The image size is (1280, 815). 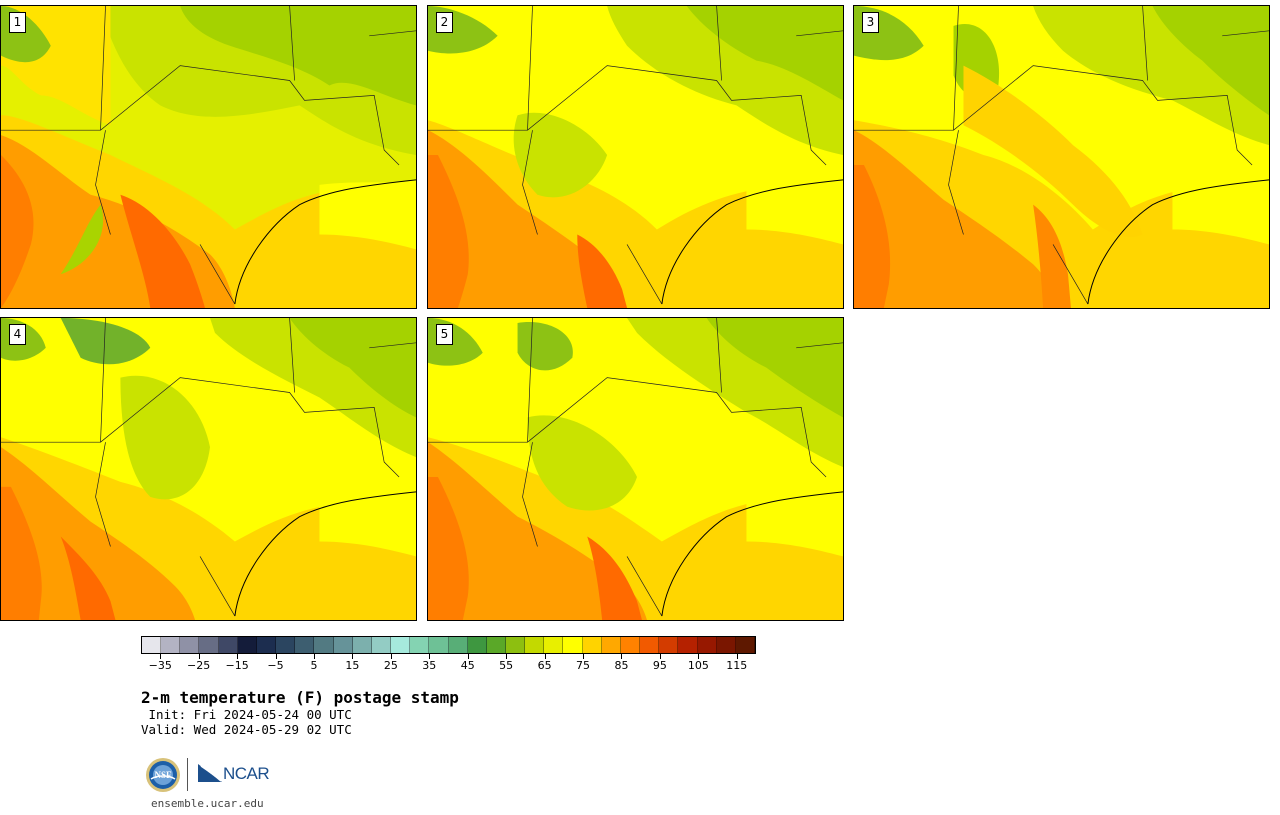 What do you see at coordinates (17, 334) in the screenshot?
I see `panel-label-4: 4` at bounding box center [17, 334].